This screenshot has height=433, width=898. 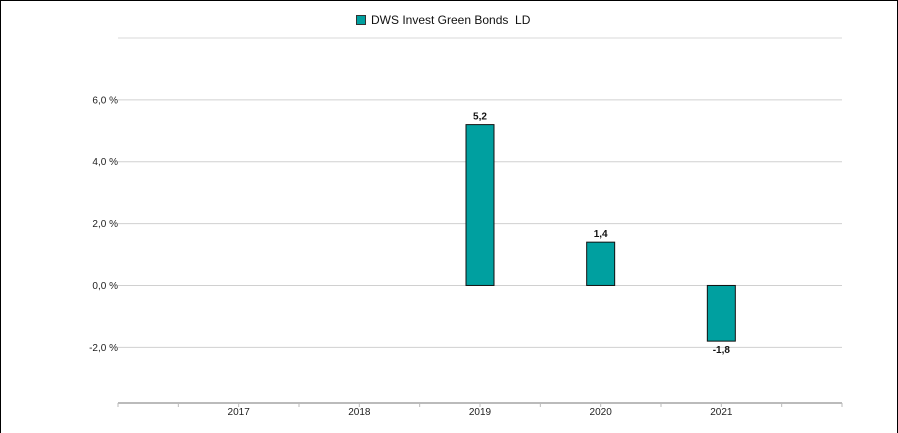 I want to click on y-tick-label: -2,0 %, so click(x=103, y=348).